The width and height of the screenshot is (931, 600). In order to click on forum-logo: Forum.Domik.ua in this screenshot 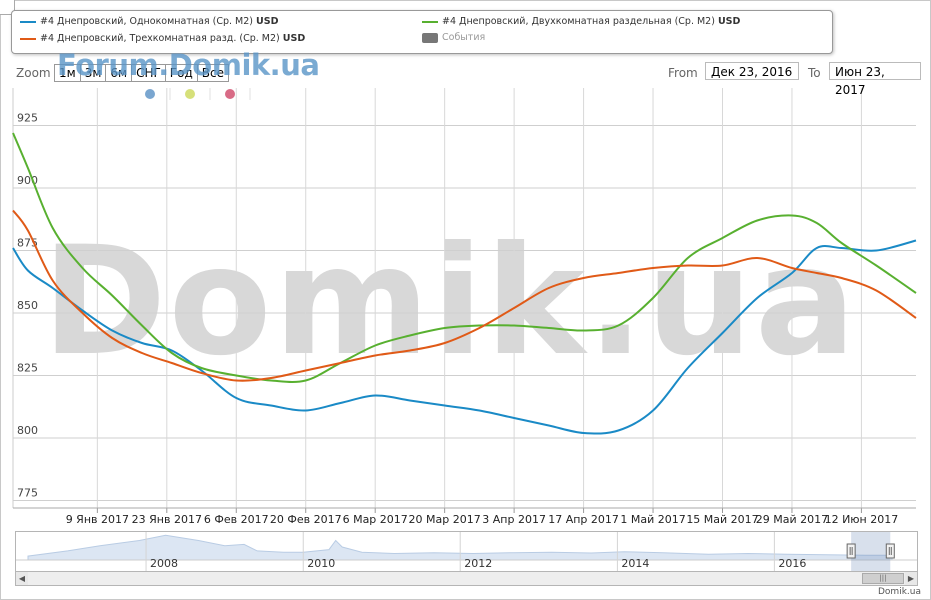, I will do `click(188, 65)`.